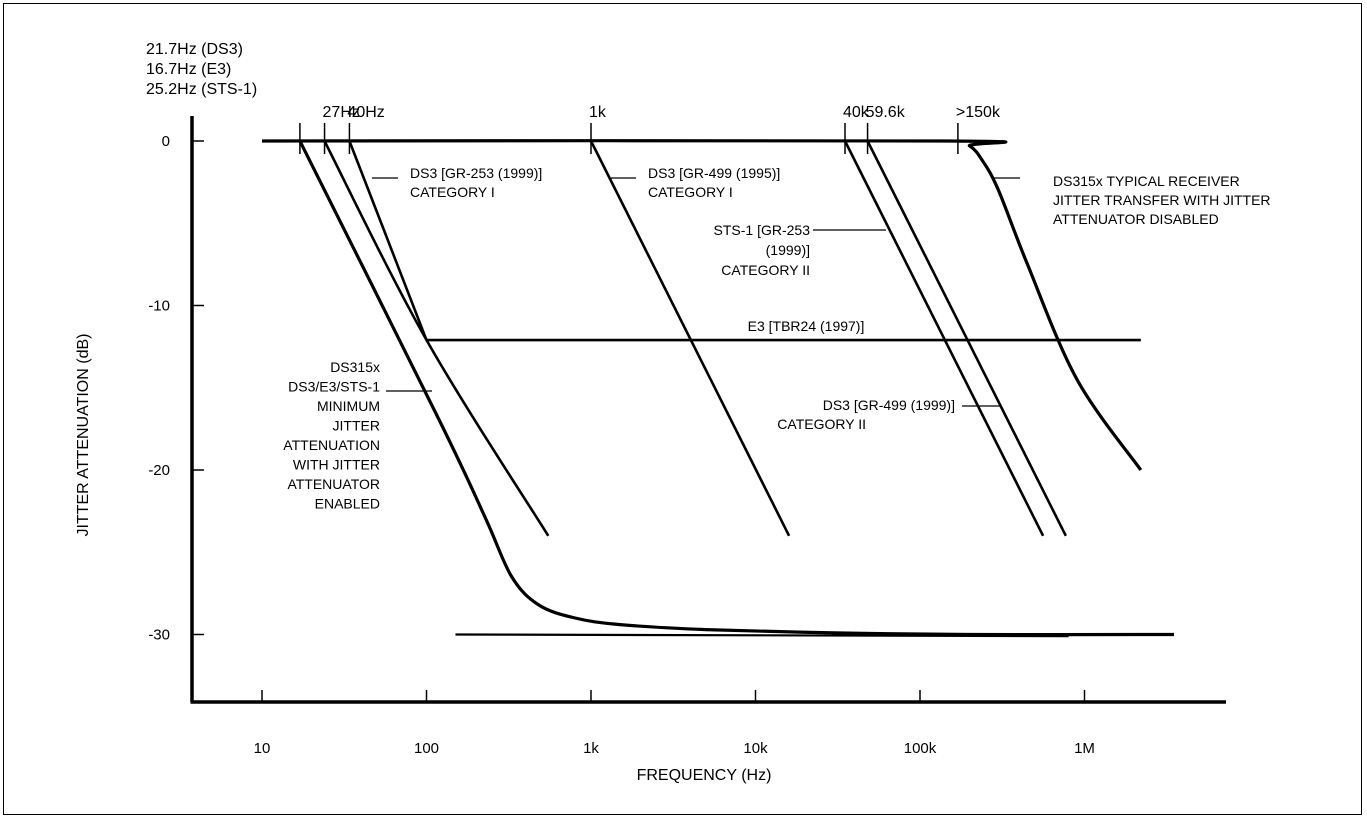  What do you see at coordinates (978, 112) in the screenshot?
I see `top-marker-label: >150k` at bounding box center [978, 112].